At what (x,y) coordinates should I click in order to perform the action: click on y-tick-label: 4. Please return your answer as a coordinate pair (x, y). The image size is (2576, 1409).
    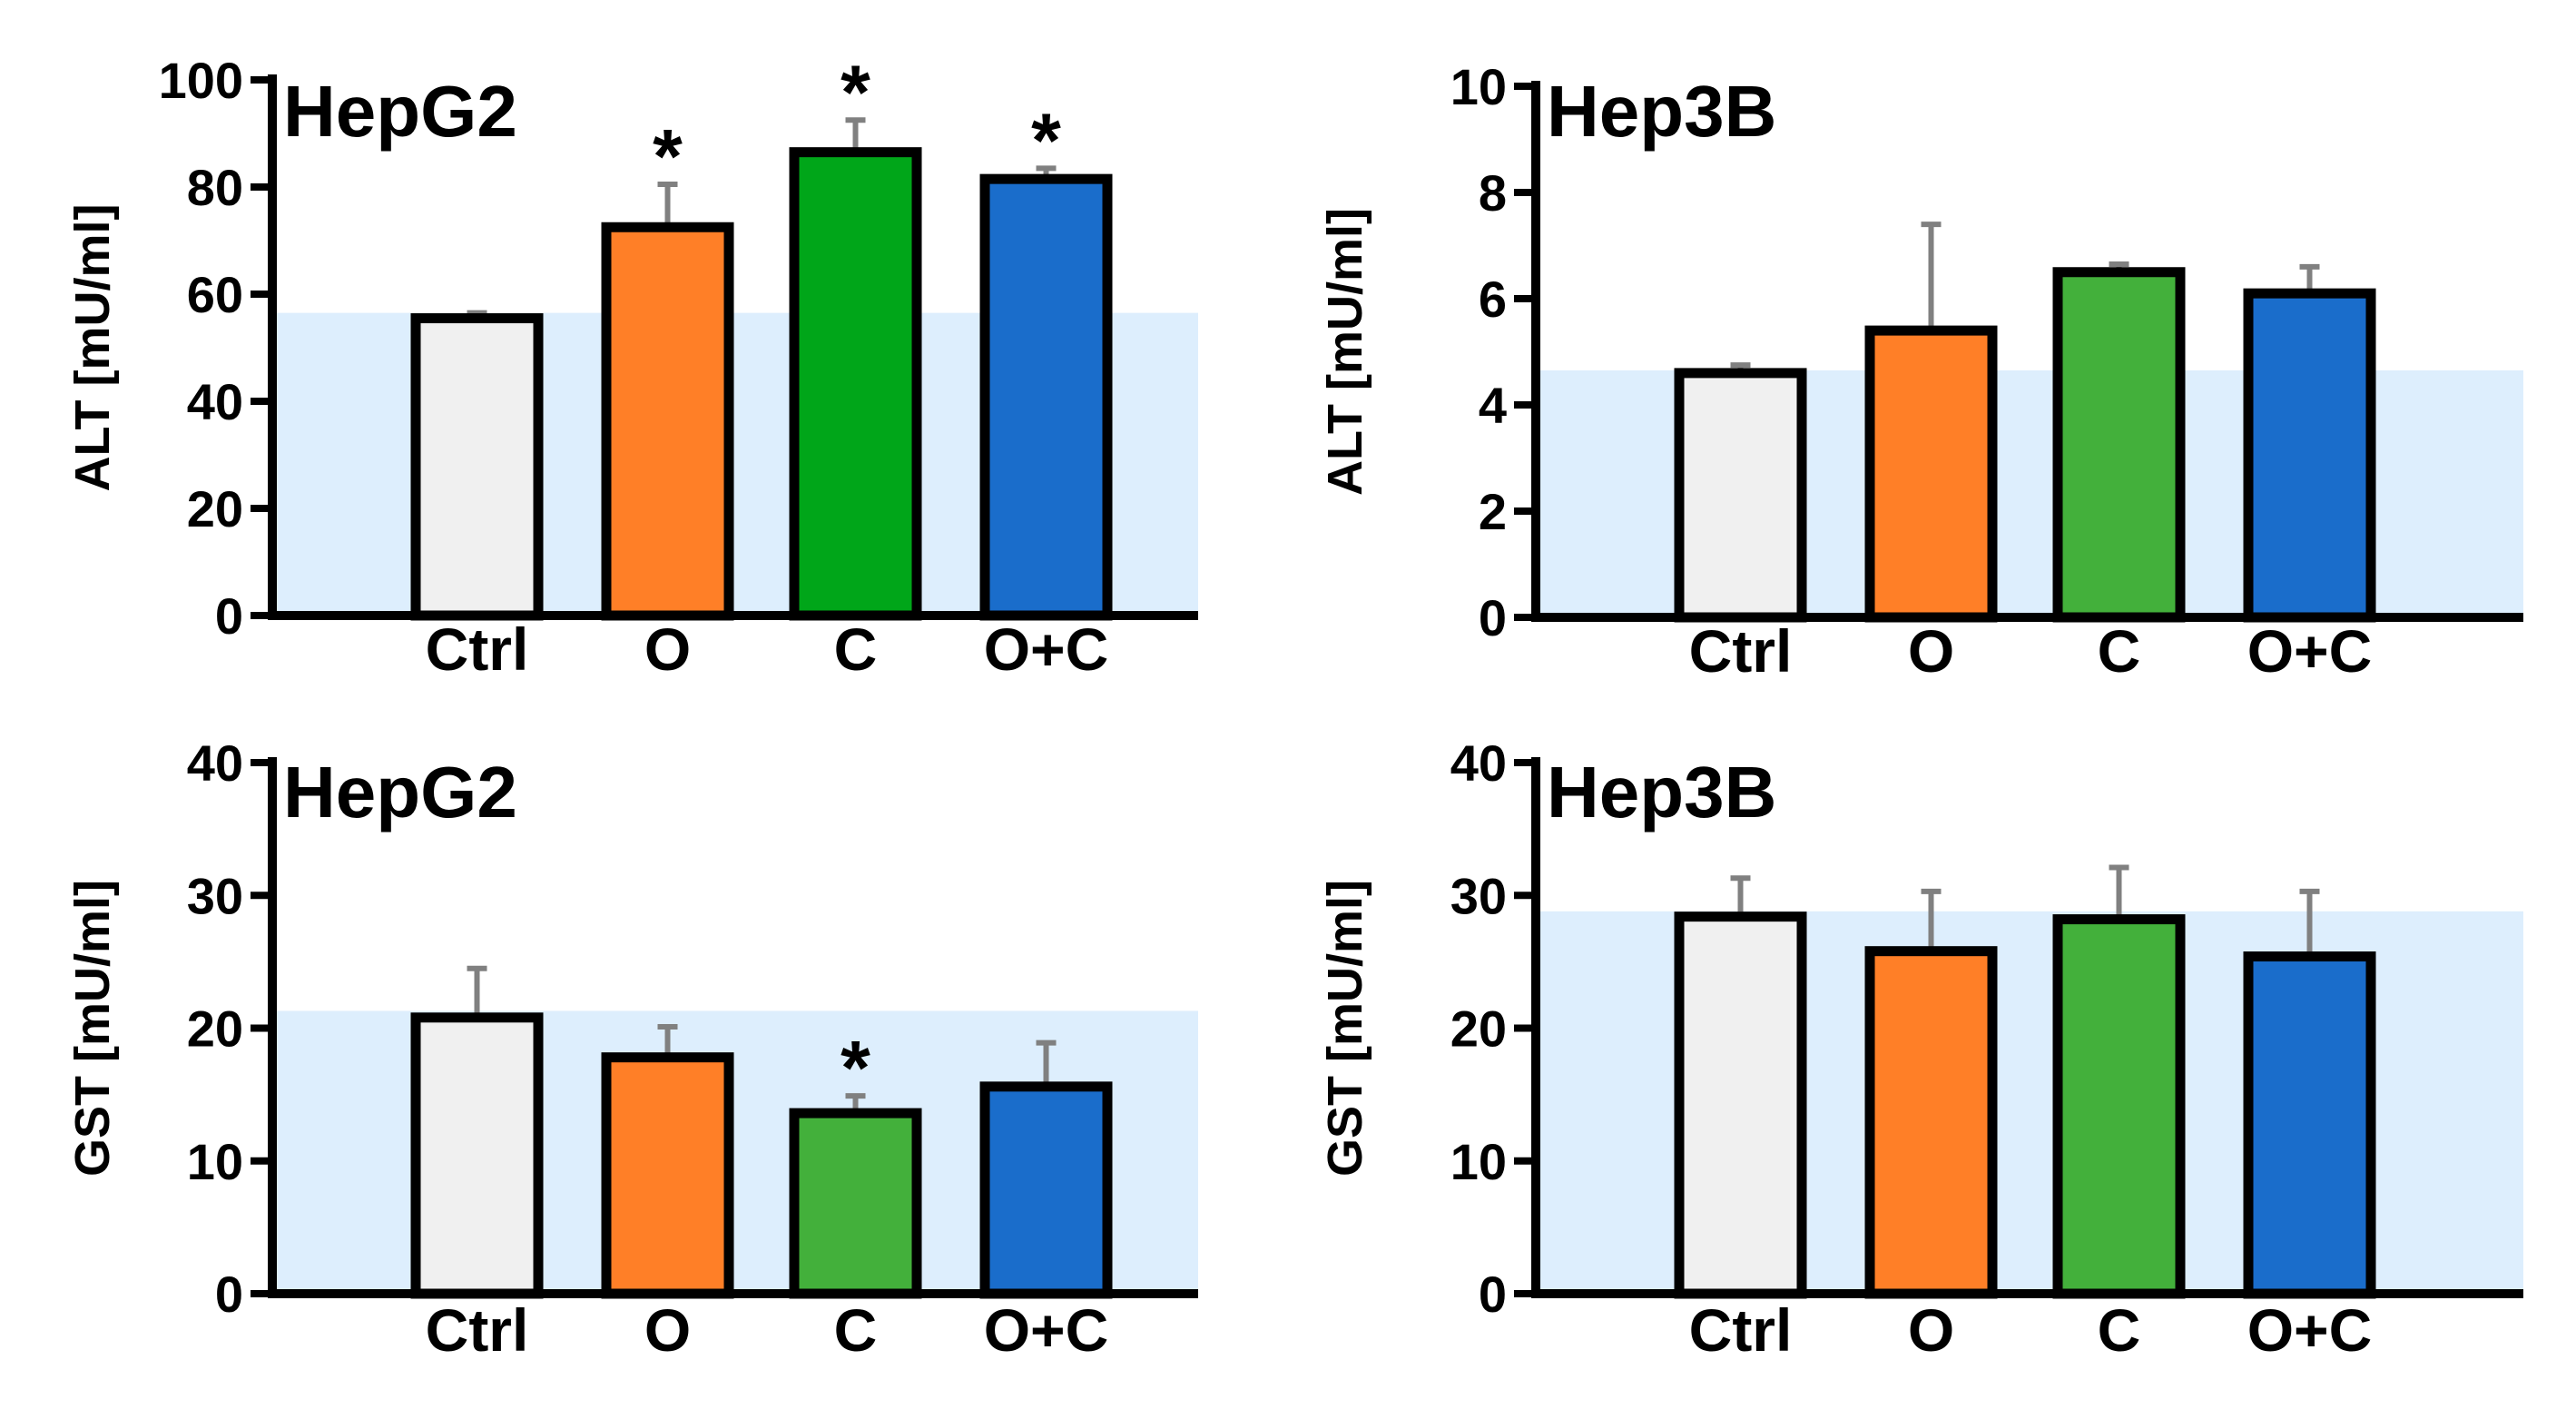
    Looking at the image, I should click on (1493, 406).